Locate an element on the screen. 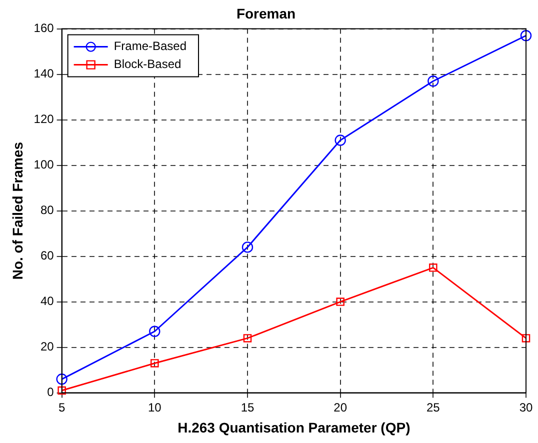 The height and width of the screenshot is (443, 538). x-tick-label: 25 is located at coordinates (433, 407).